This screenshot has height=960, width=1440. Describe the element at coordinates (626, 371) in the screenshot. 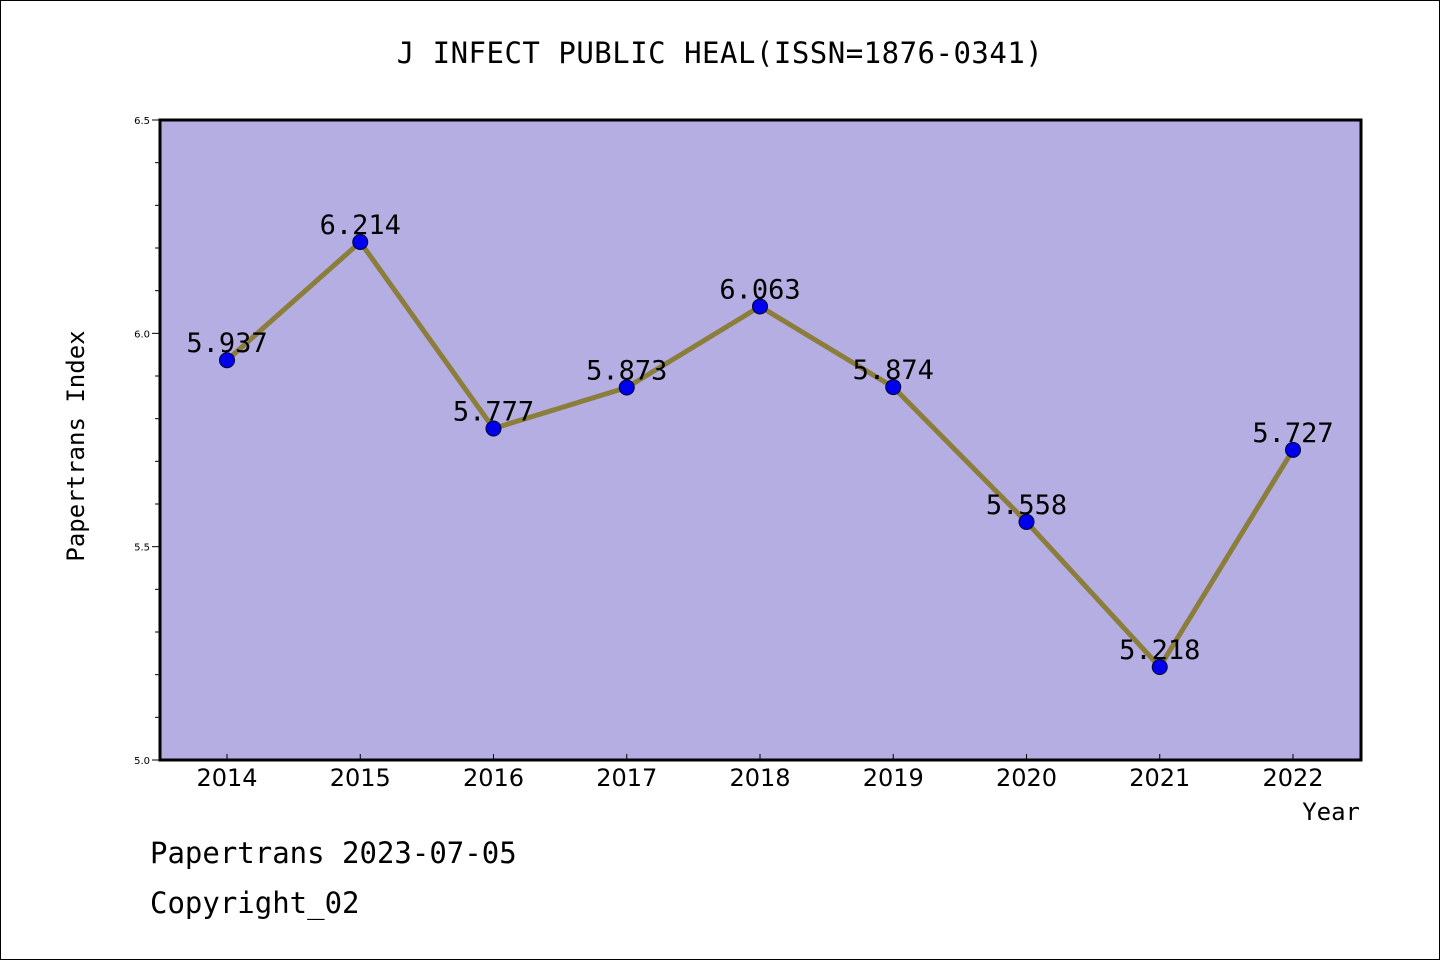

I see `data-label: 5.873` at that location.